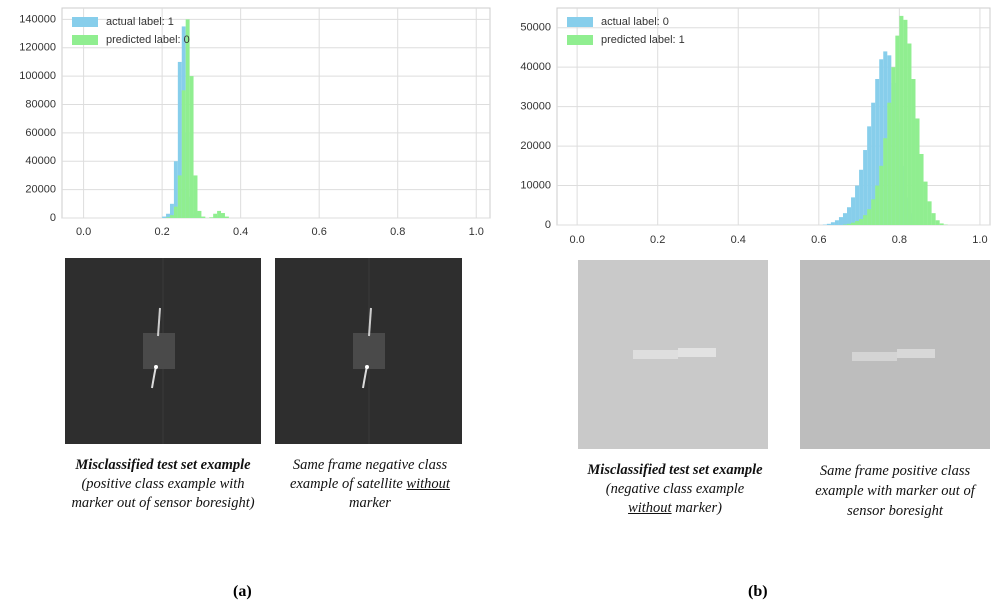 The image size is (992, 609). What do you see at coordinates (148, 40) in the screenshot?
I see `legend-label: predicted label: 0` at bounding box center [148, 40].